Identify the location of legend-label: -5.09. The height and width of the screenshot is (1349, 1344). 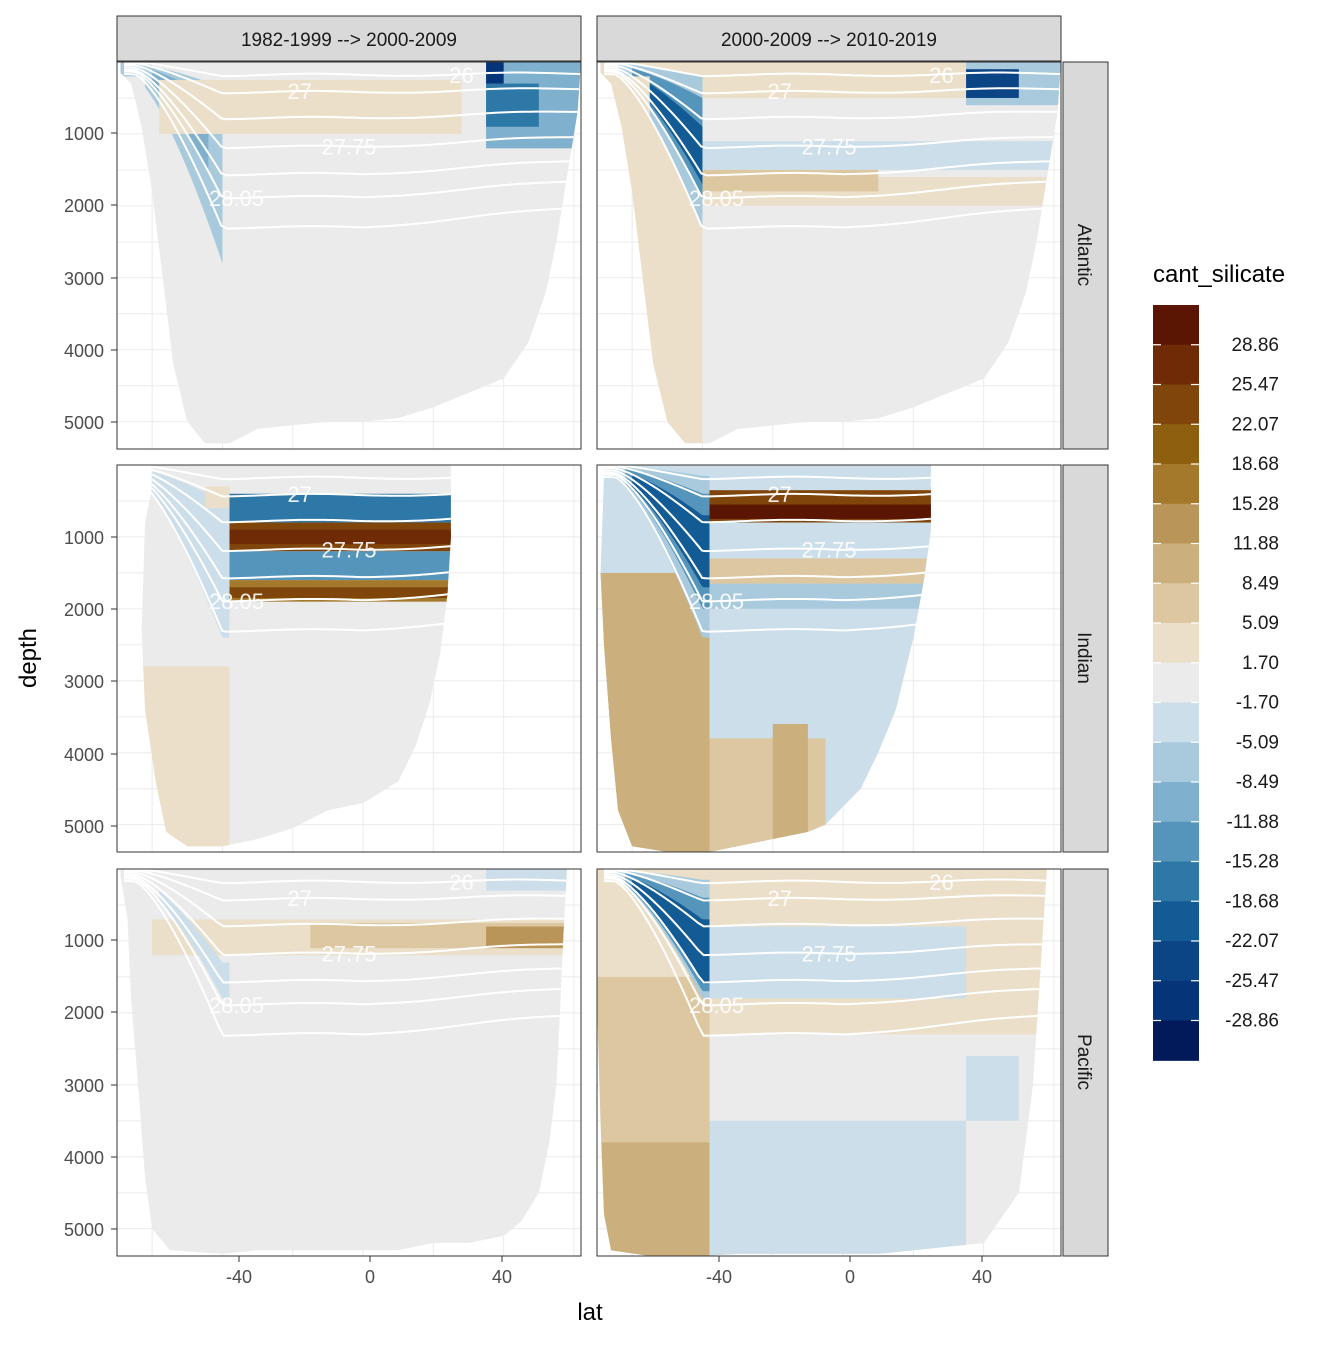
(1257, 742).